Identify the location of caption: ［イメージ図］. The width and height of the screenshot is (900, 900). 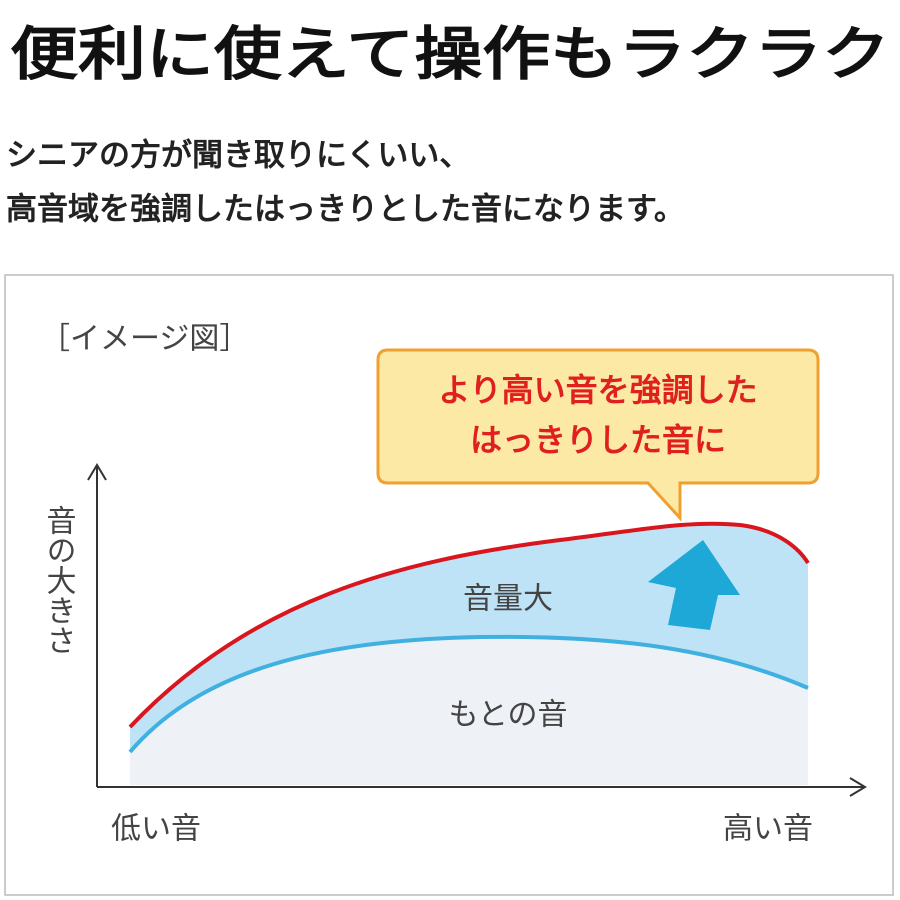
(144, 339).